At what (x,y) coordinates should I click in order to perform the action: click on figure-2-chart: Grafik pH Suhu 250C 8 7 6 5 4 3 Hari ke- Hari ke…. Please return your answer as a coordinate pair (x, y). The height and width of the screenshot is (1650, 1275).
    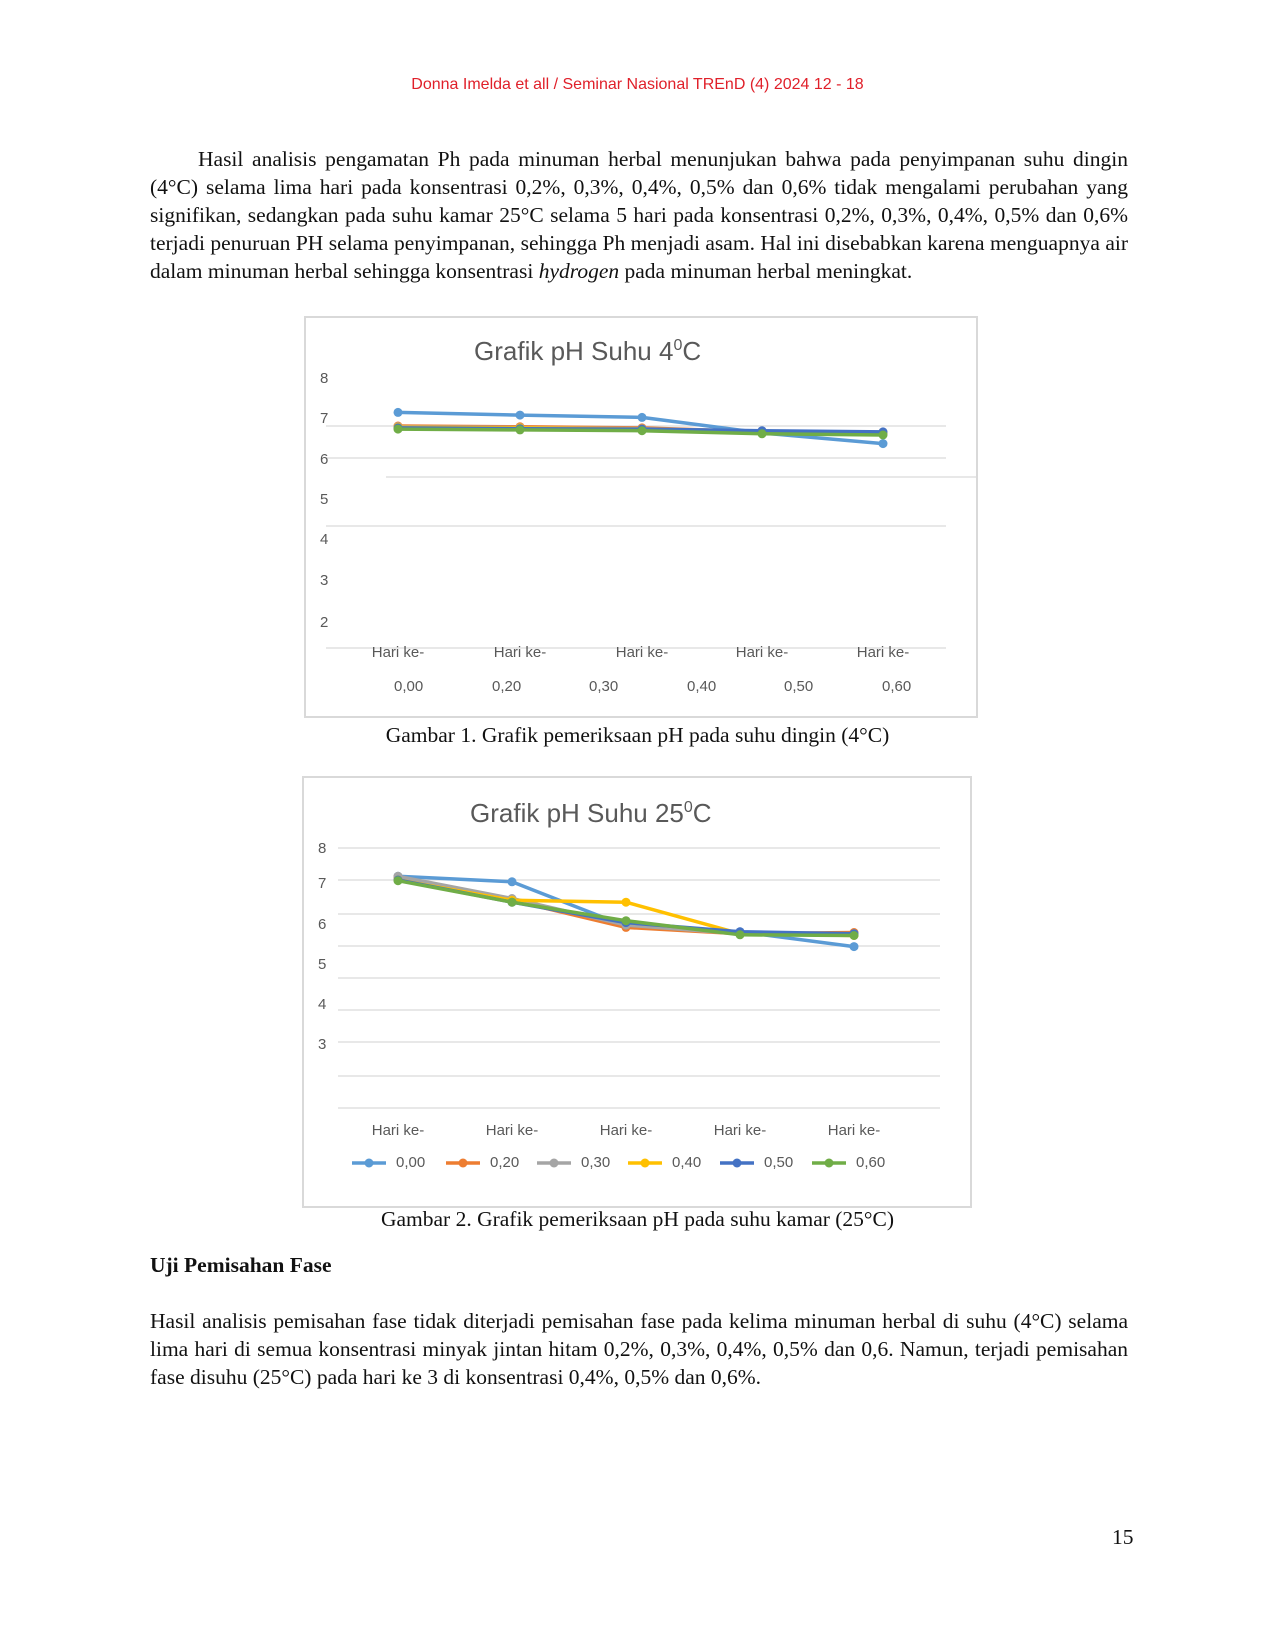
    Looking at the image, I should click on (637, 992).